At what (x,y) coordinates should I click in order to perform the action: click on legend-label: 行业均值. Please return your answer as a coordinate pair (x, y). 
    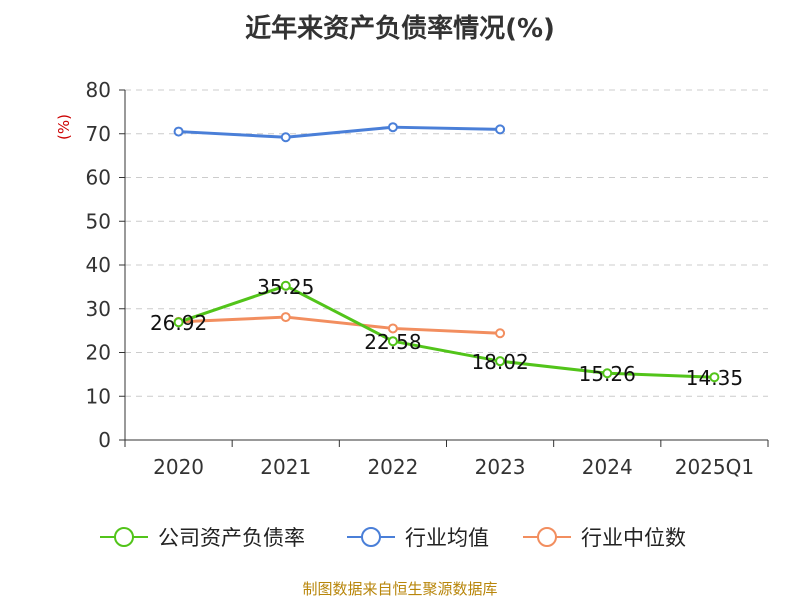
    Looking at the image, I should click on (447, 538).